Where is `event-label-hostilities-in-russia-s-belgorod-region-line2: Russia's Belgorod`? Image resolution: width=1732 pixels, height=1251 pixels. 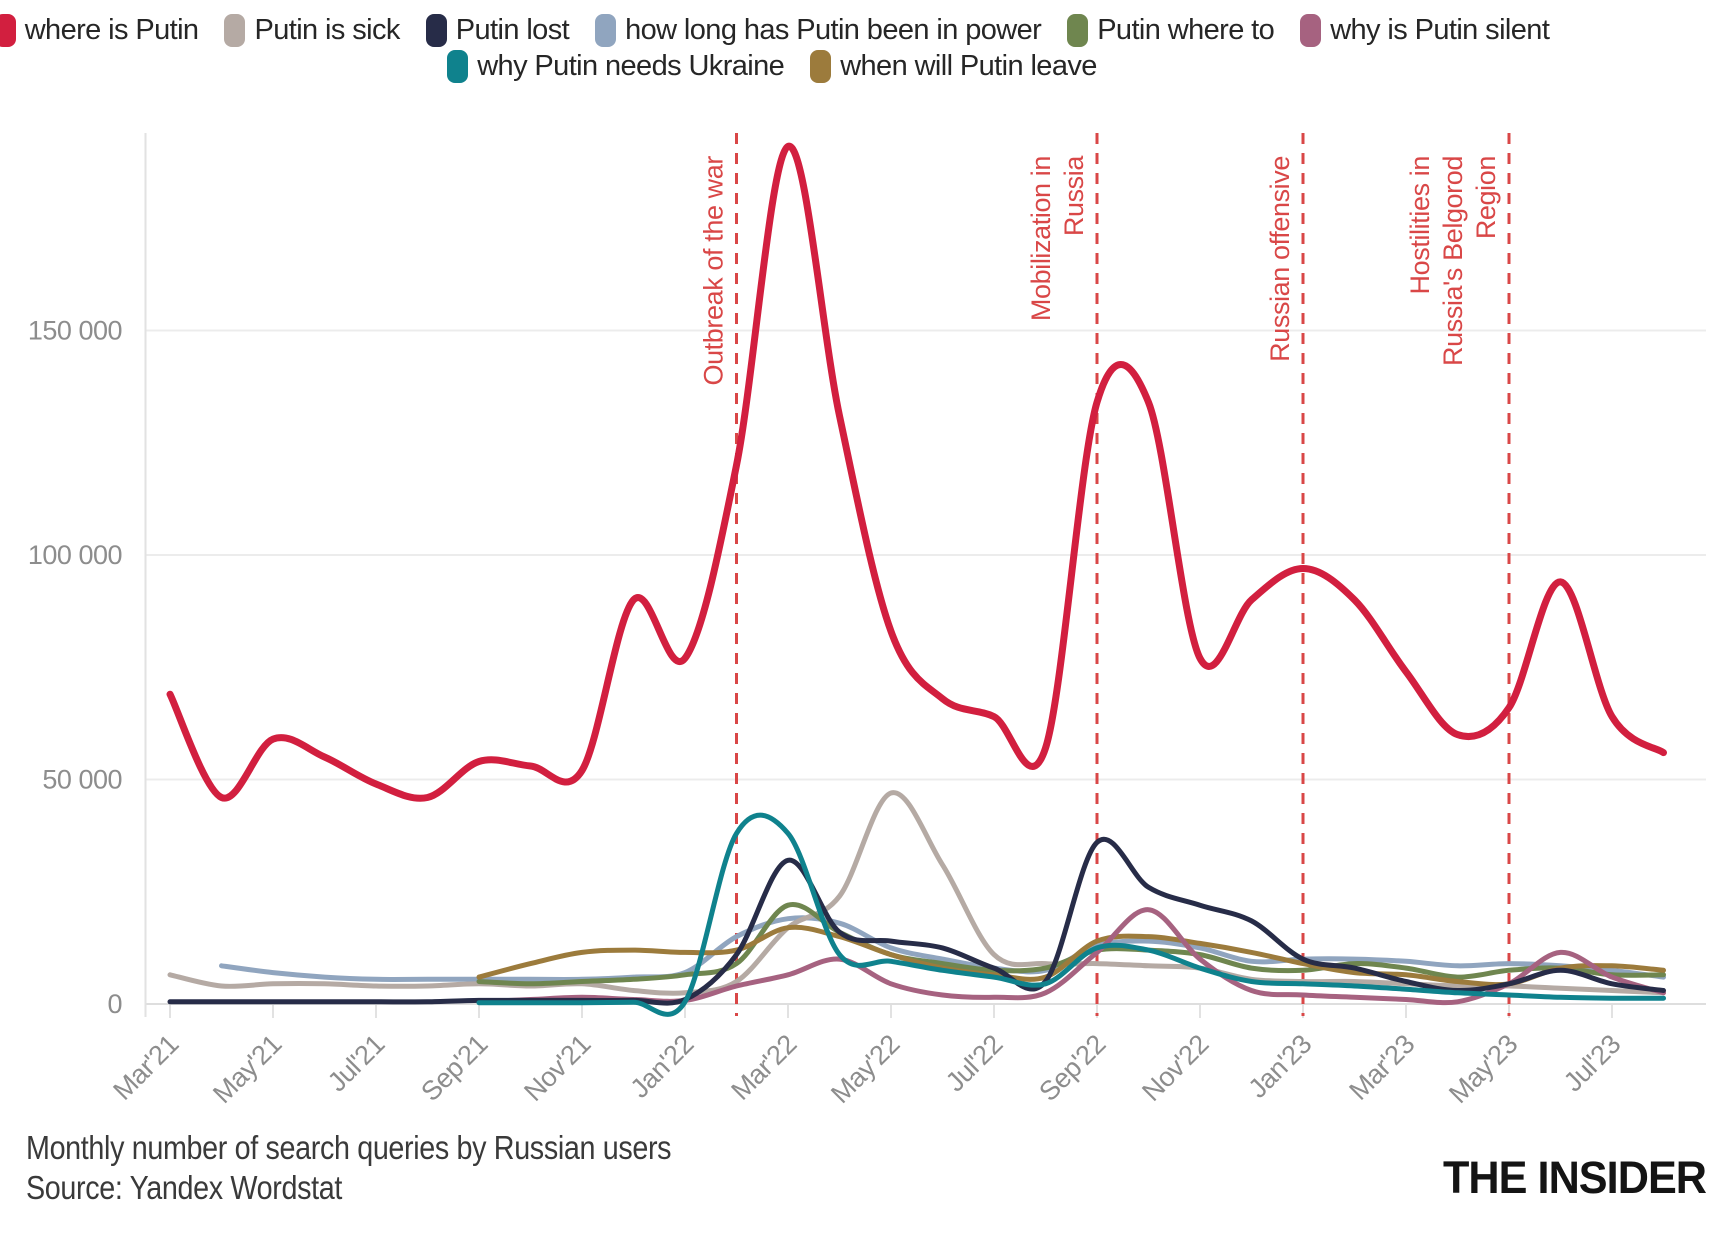 event-label-hostilities-in-russia-s-belgorod-region-line2: Russia's Belgorod is located at coordinates (1453, 261).